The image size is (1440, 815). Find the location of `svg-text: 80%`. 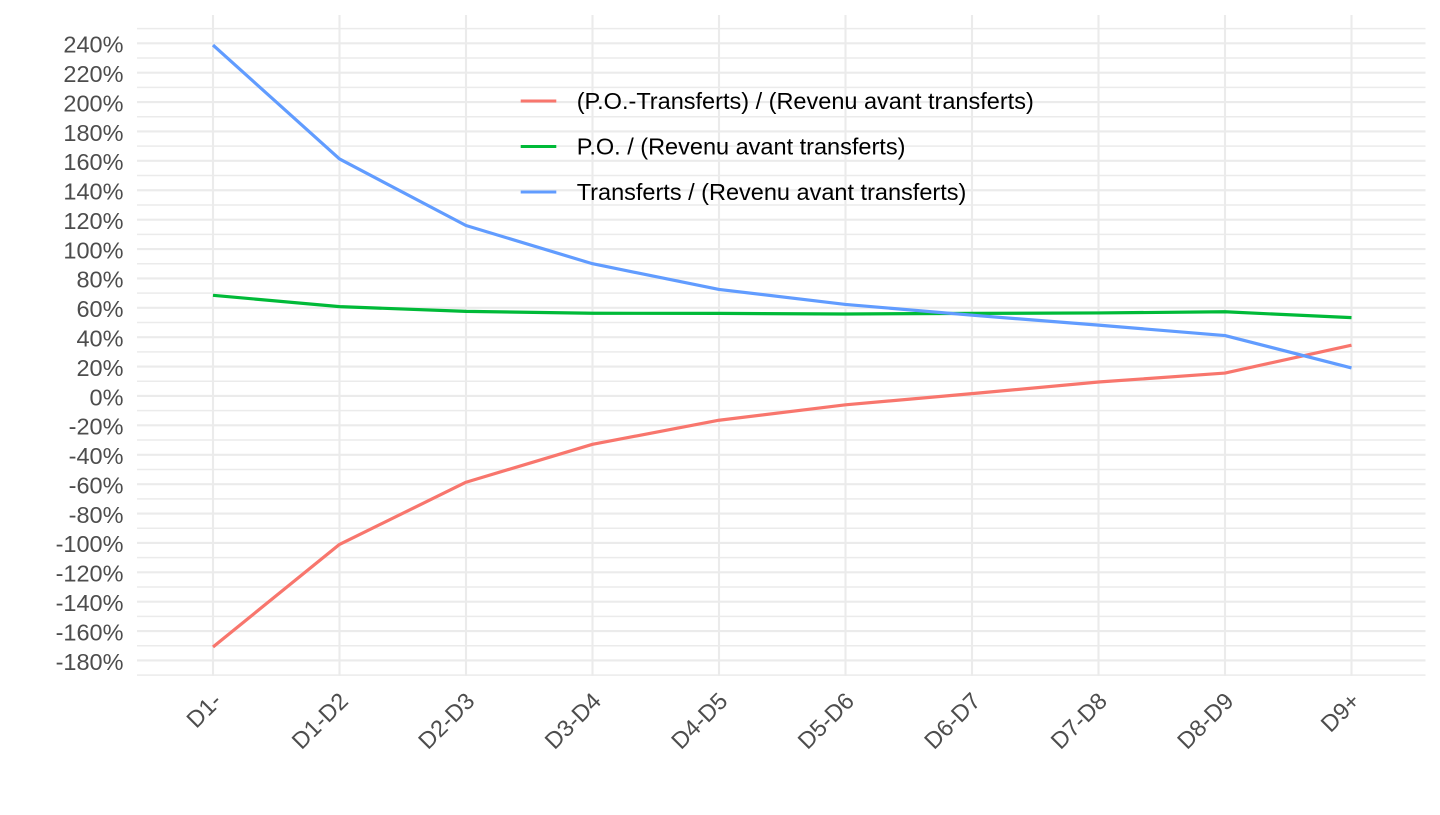

svg-text: 80% is located at coordinates (99, 280).